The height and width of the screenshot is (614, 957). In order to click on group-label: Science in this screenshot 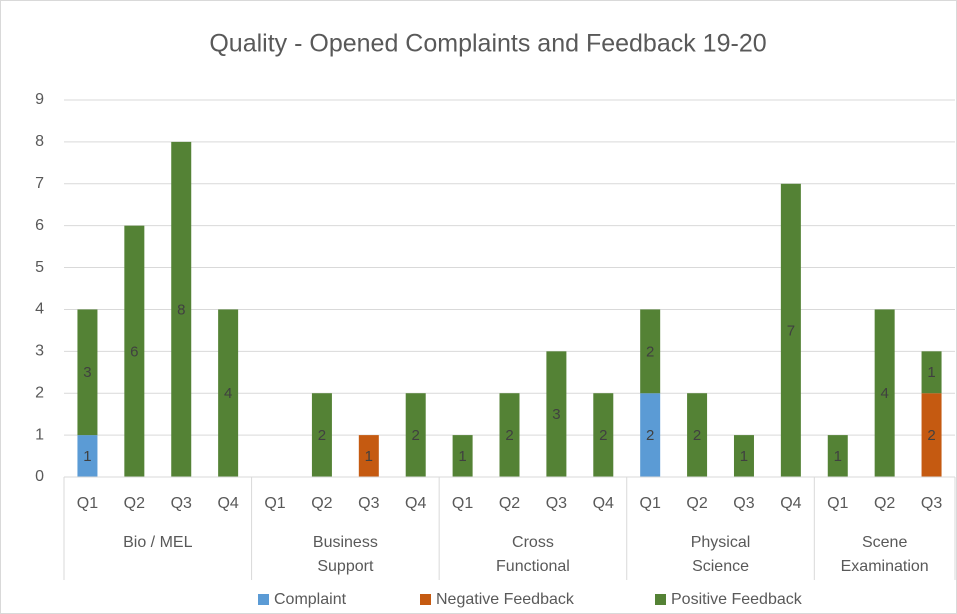, I will do `click(720, 566)`.